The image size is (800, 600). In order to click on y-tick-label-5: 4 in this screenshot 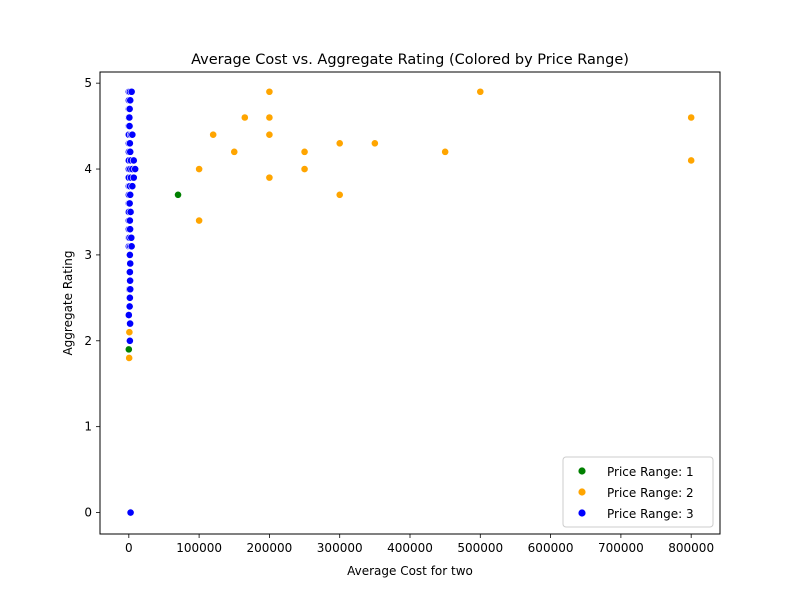, I will do `click(88, 169)`.